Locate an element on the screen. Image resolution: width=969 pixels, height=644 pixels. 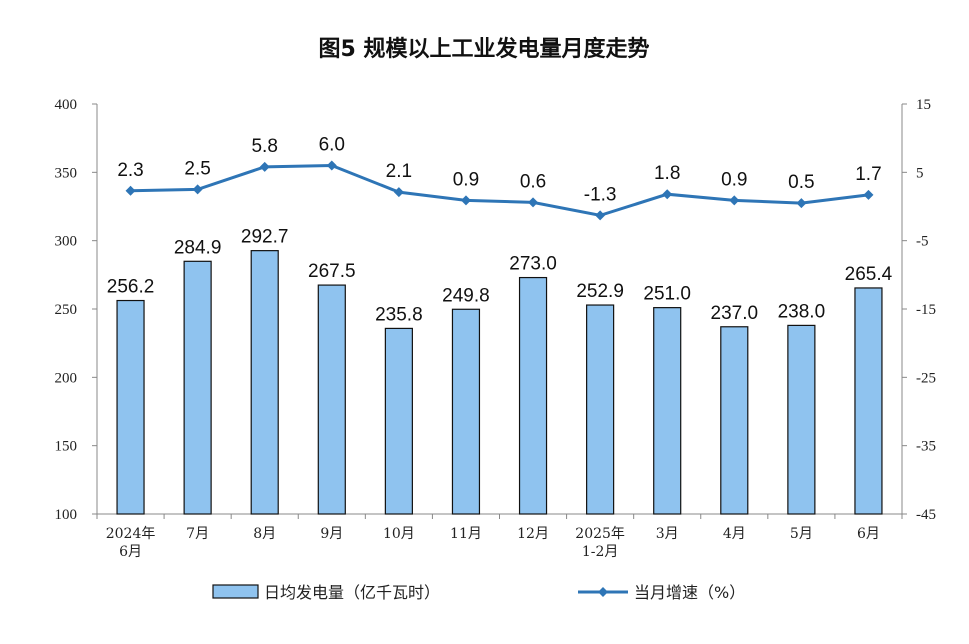
bar-data-label: 292.7 is located at coordinates (265, 237).